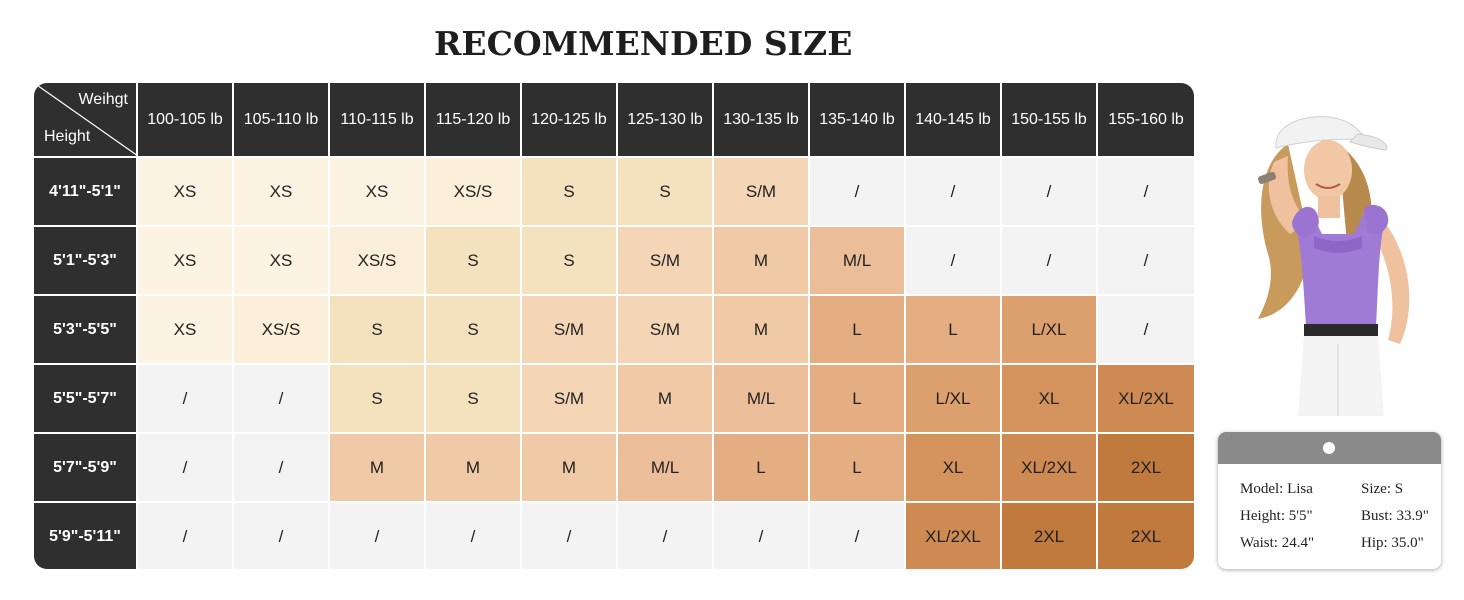 Image resolution: width=1464 pixels, height=600 pixels. I want to click on height-range-label: 5'3"-5'5", so click(86, 330).